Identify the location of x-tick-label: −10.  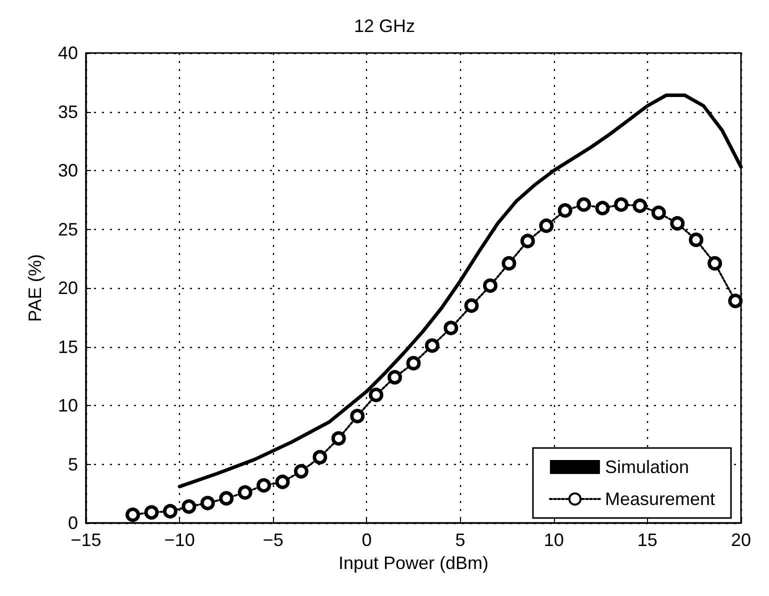
(179, 540).